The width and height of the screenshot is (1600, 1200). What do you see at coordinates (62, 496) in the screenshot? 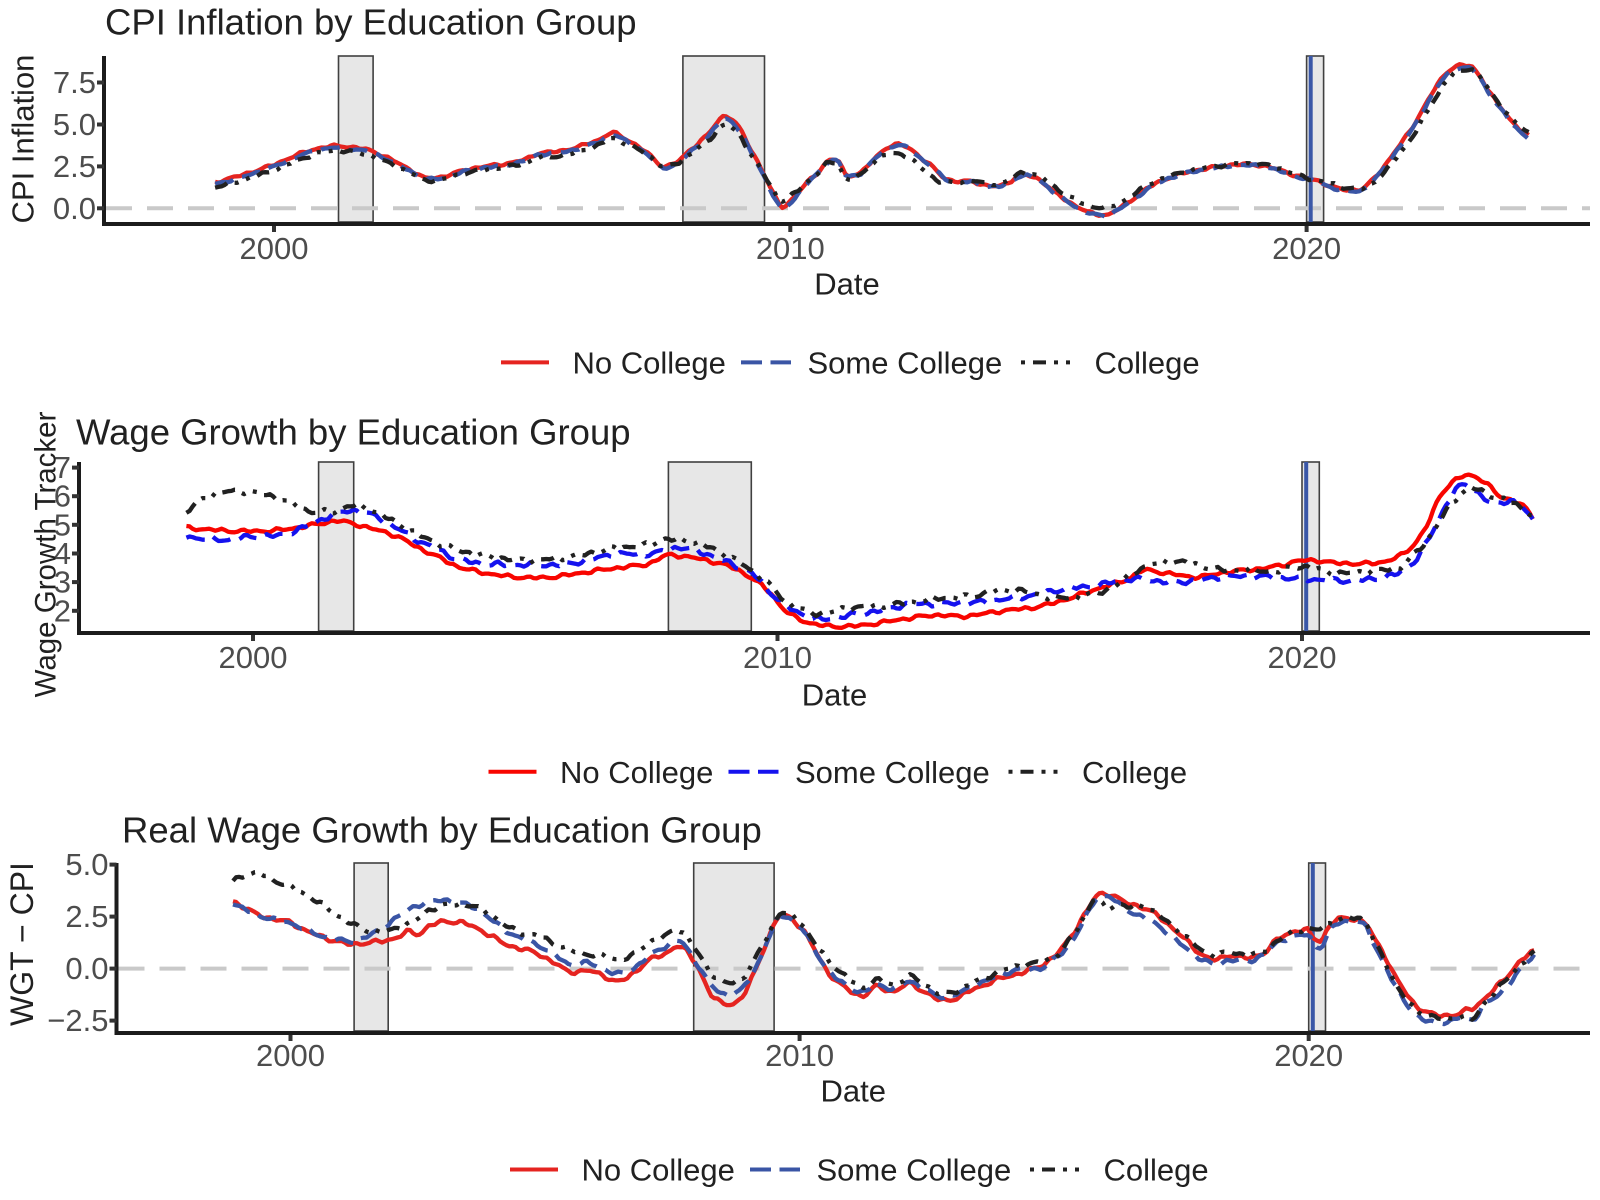
I see `svg-text: 6` at bounding box center [62, 496].